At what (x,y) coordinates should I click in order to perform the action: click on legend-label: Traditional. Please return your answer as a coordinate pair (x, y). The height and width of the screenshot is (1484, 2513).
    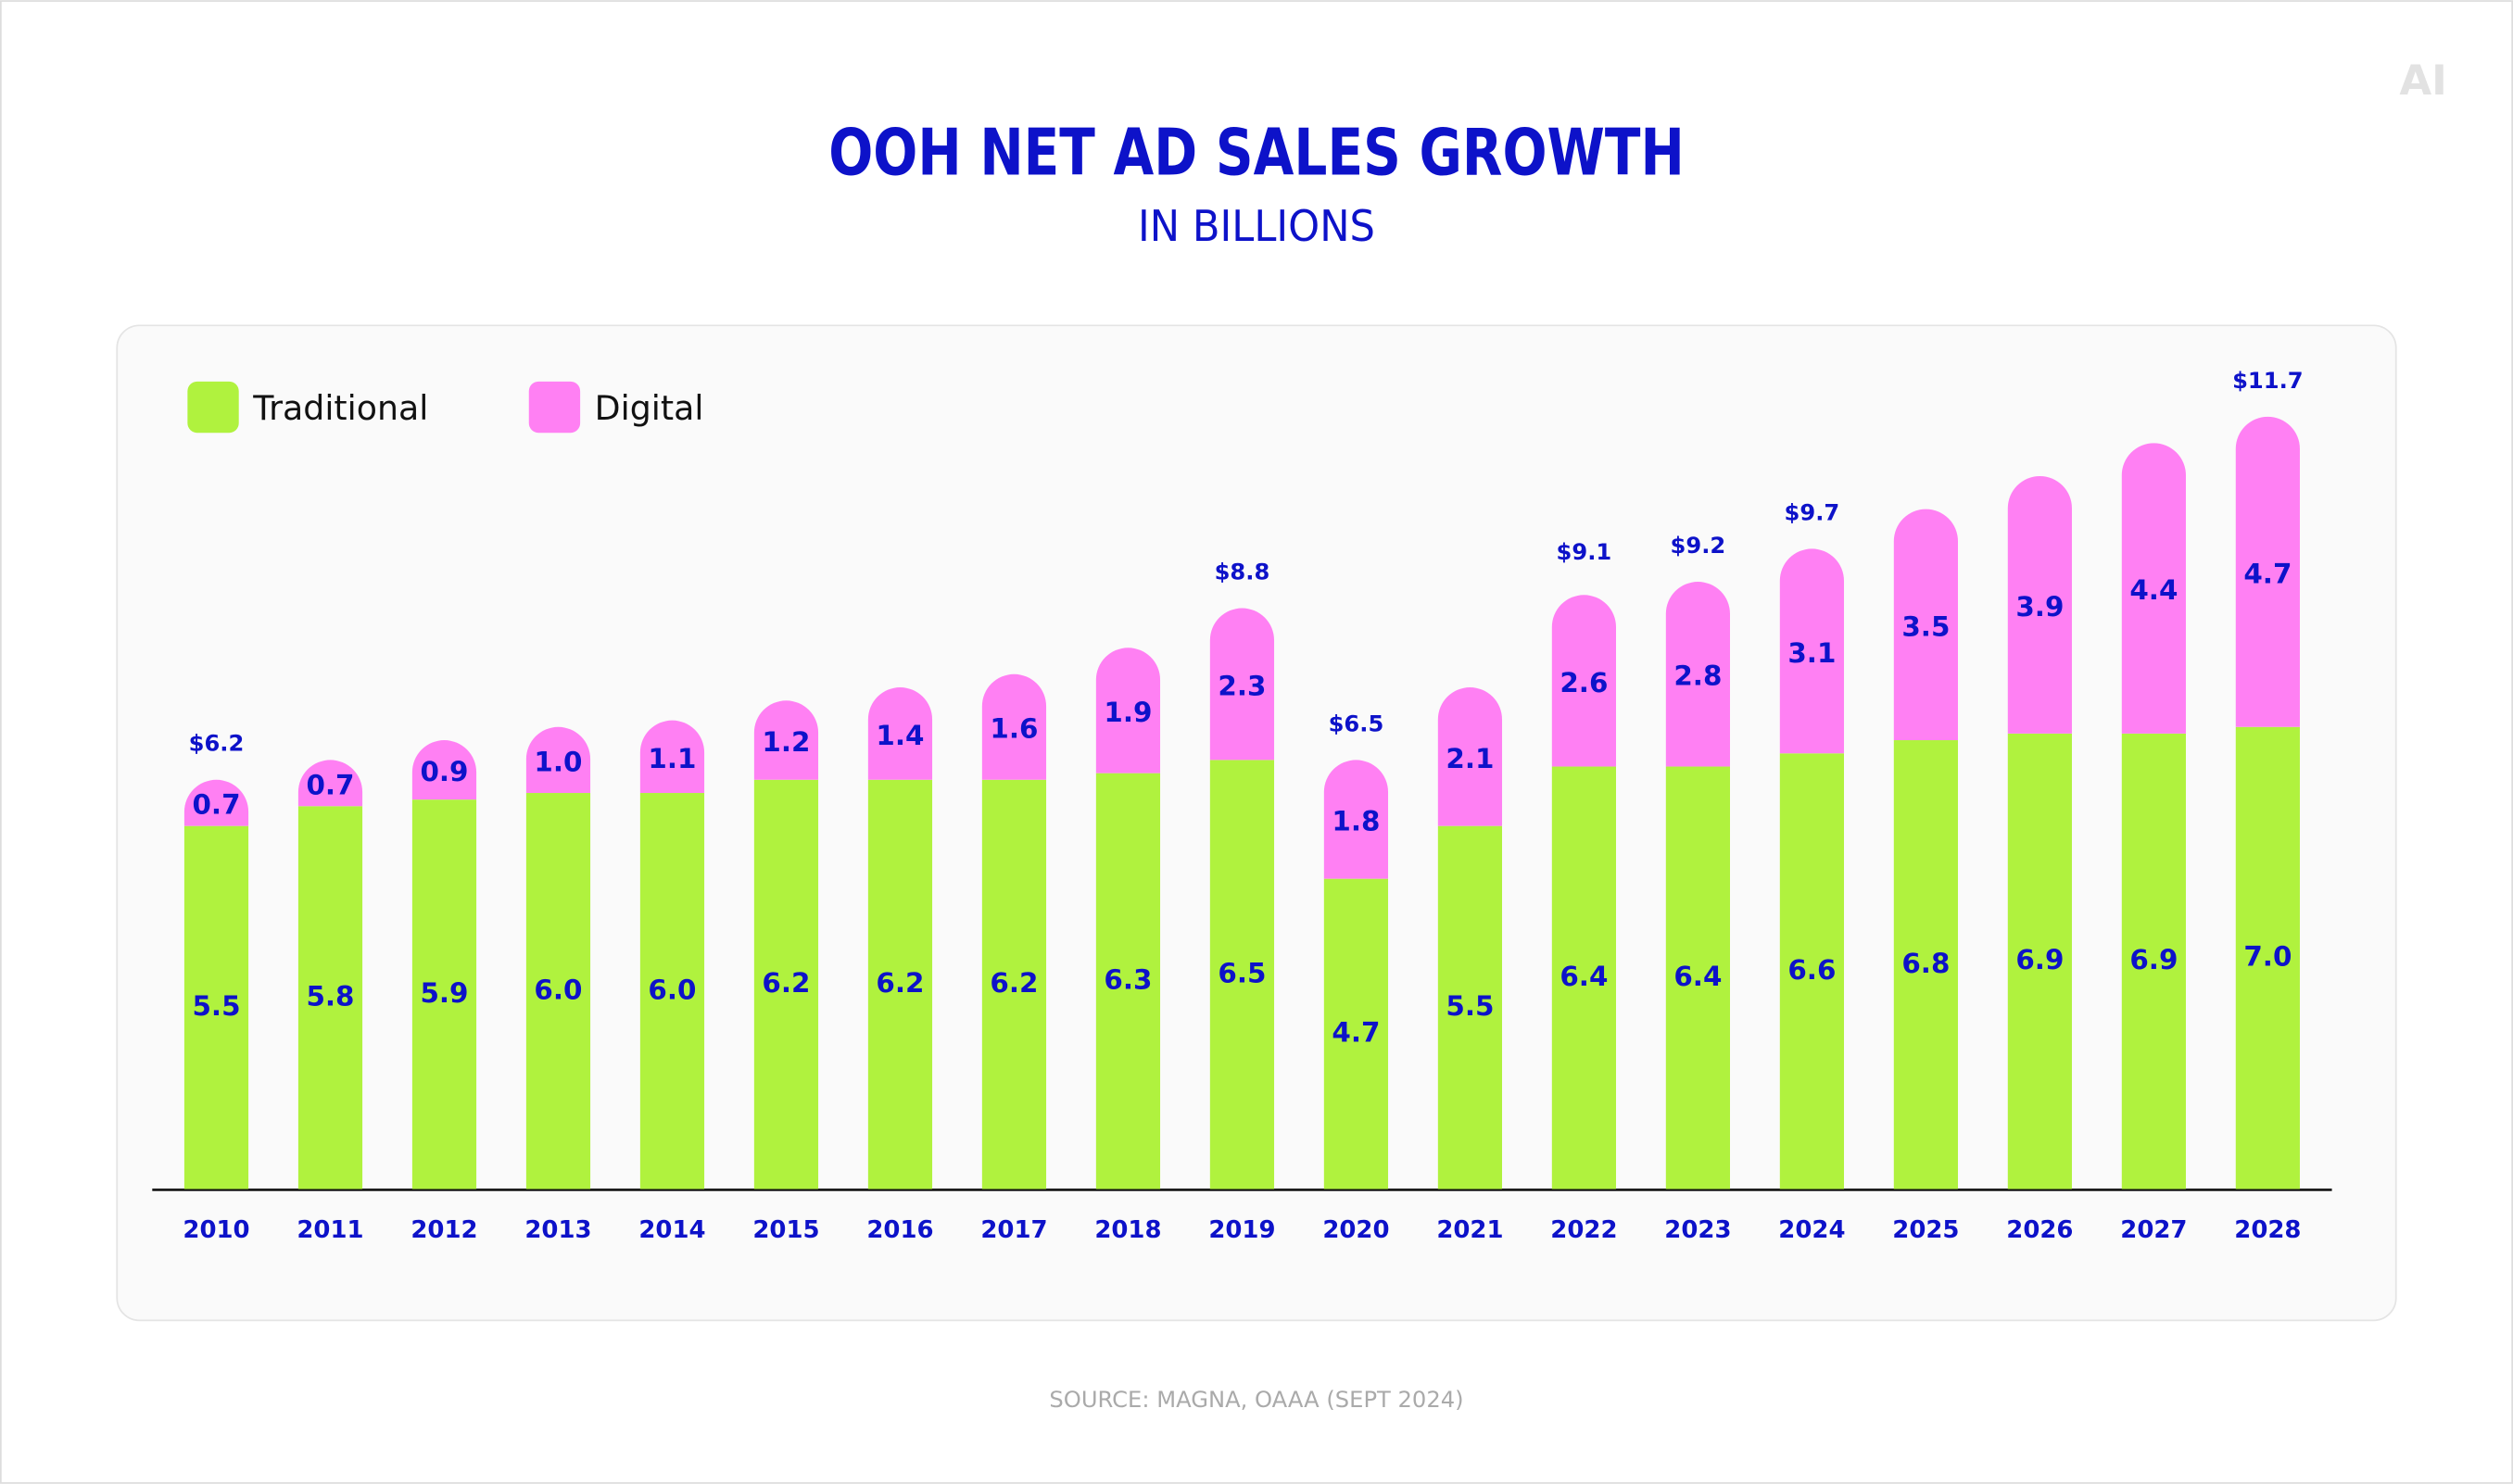
    Looking at the image, I should click on (340, 408).